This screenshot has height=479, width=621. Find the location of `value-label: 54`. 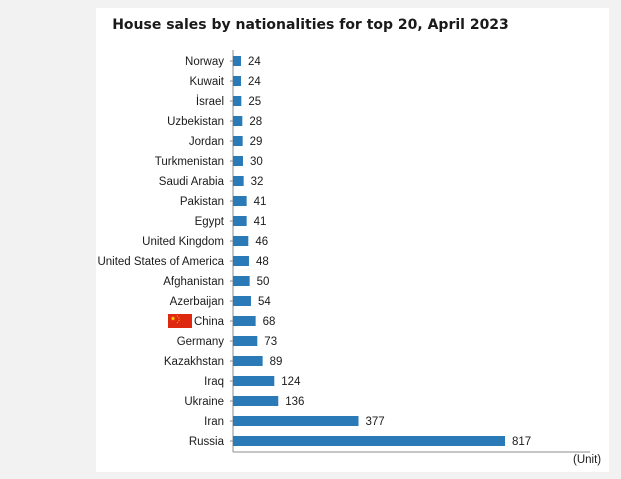

value-label: 54 is located at coordinates (264, 302).